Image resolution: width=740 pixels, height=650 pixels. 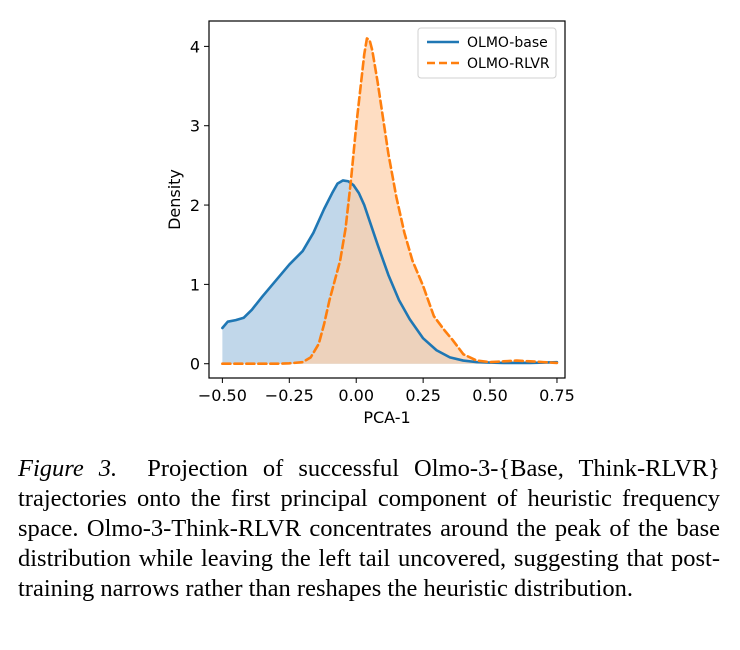 I want to click on y-tick-label: 4, so click(x=195, y=46).